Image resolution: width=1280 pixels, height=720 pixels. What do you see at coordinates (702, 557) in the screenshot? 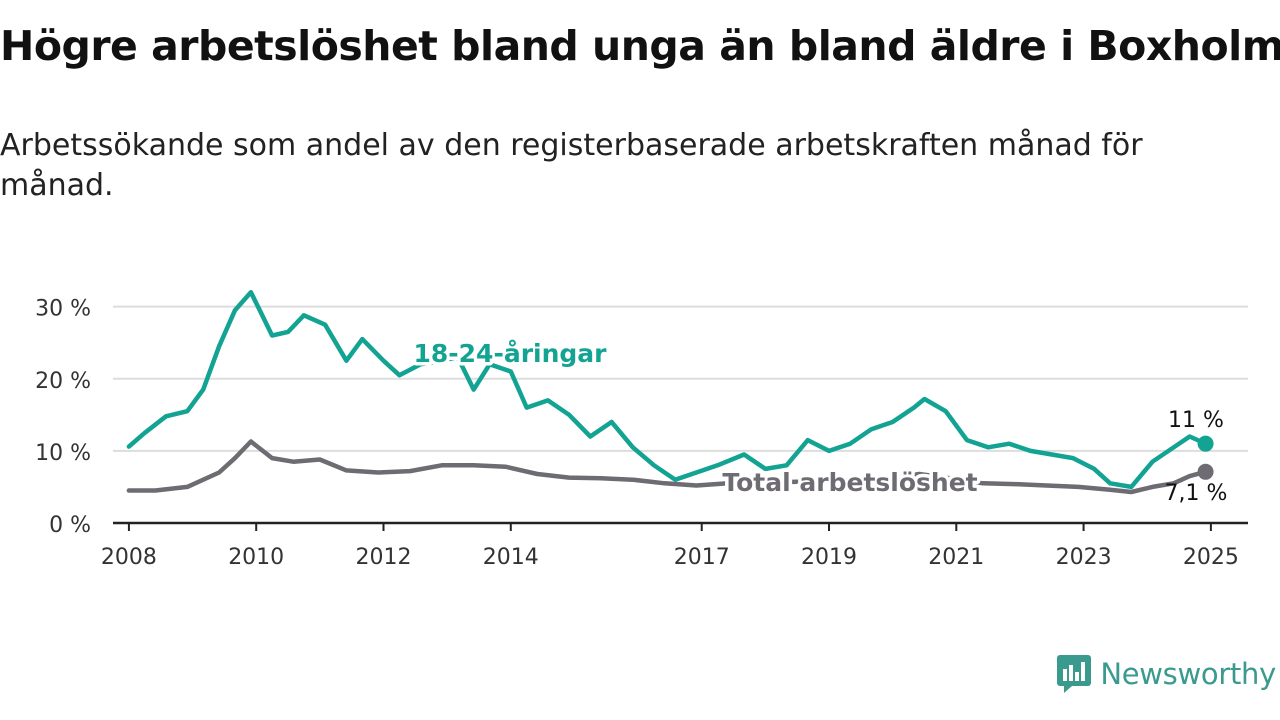
I see `x-tick-label: 2017` at bounding box center [702, 557].